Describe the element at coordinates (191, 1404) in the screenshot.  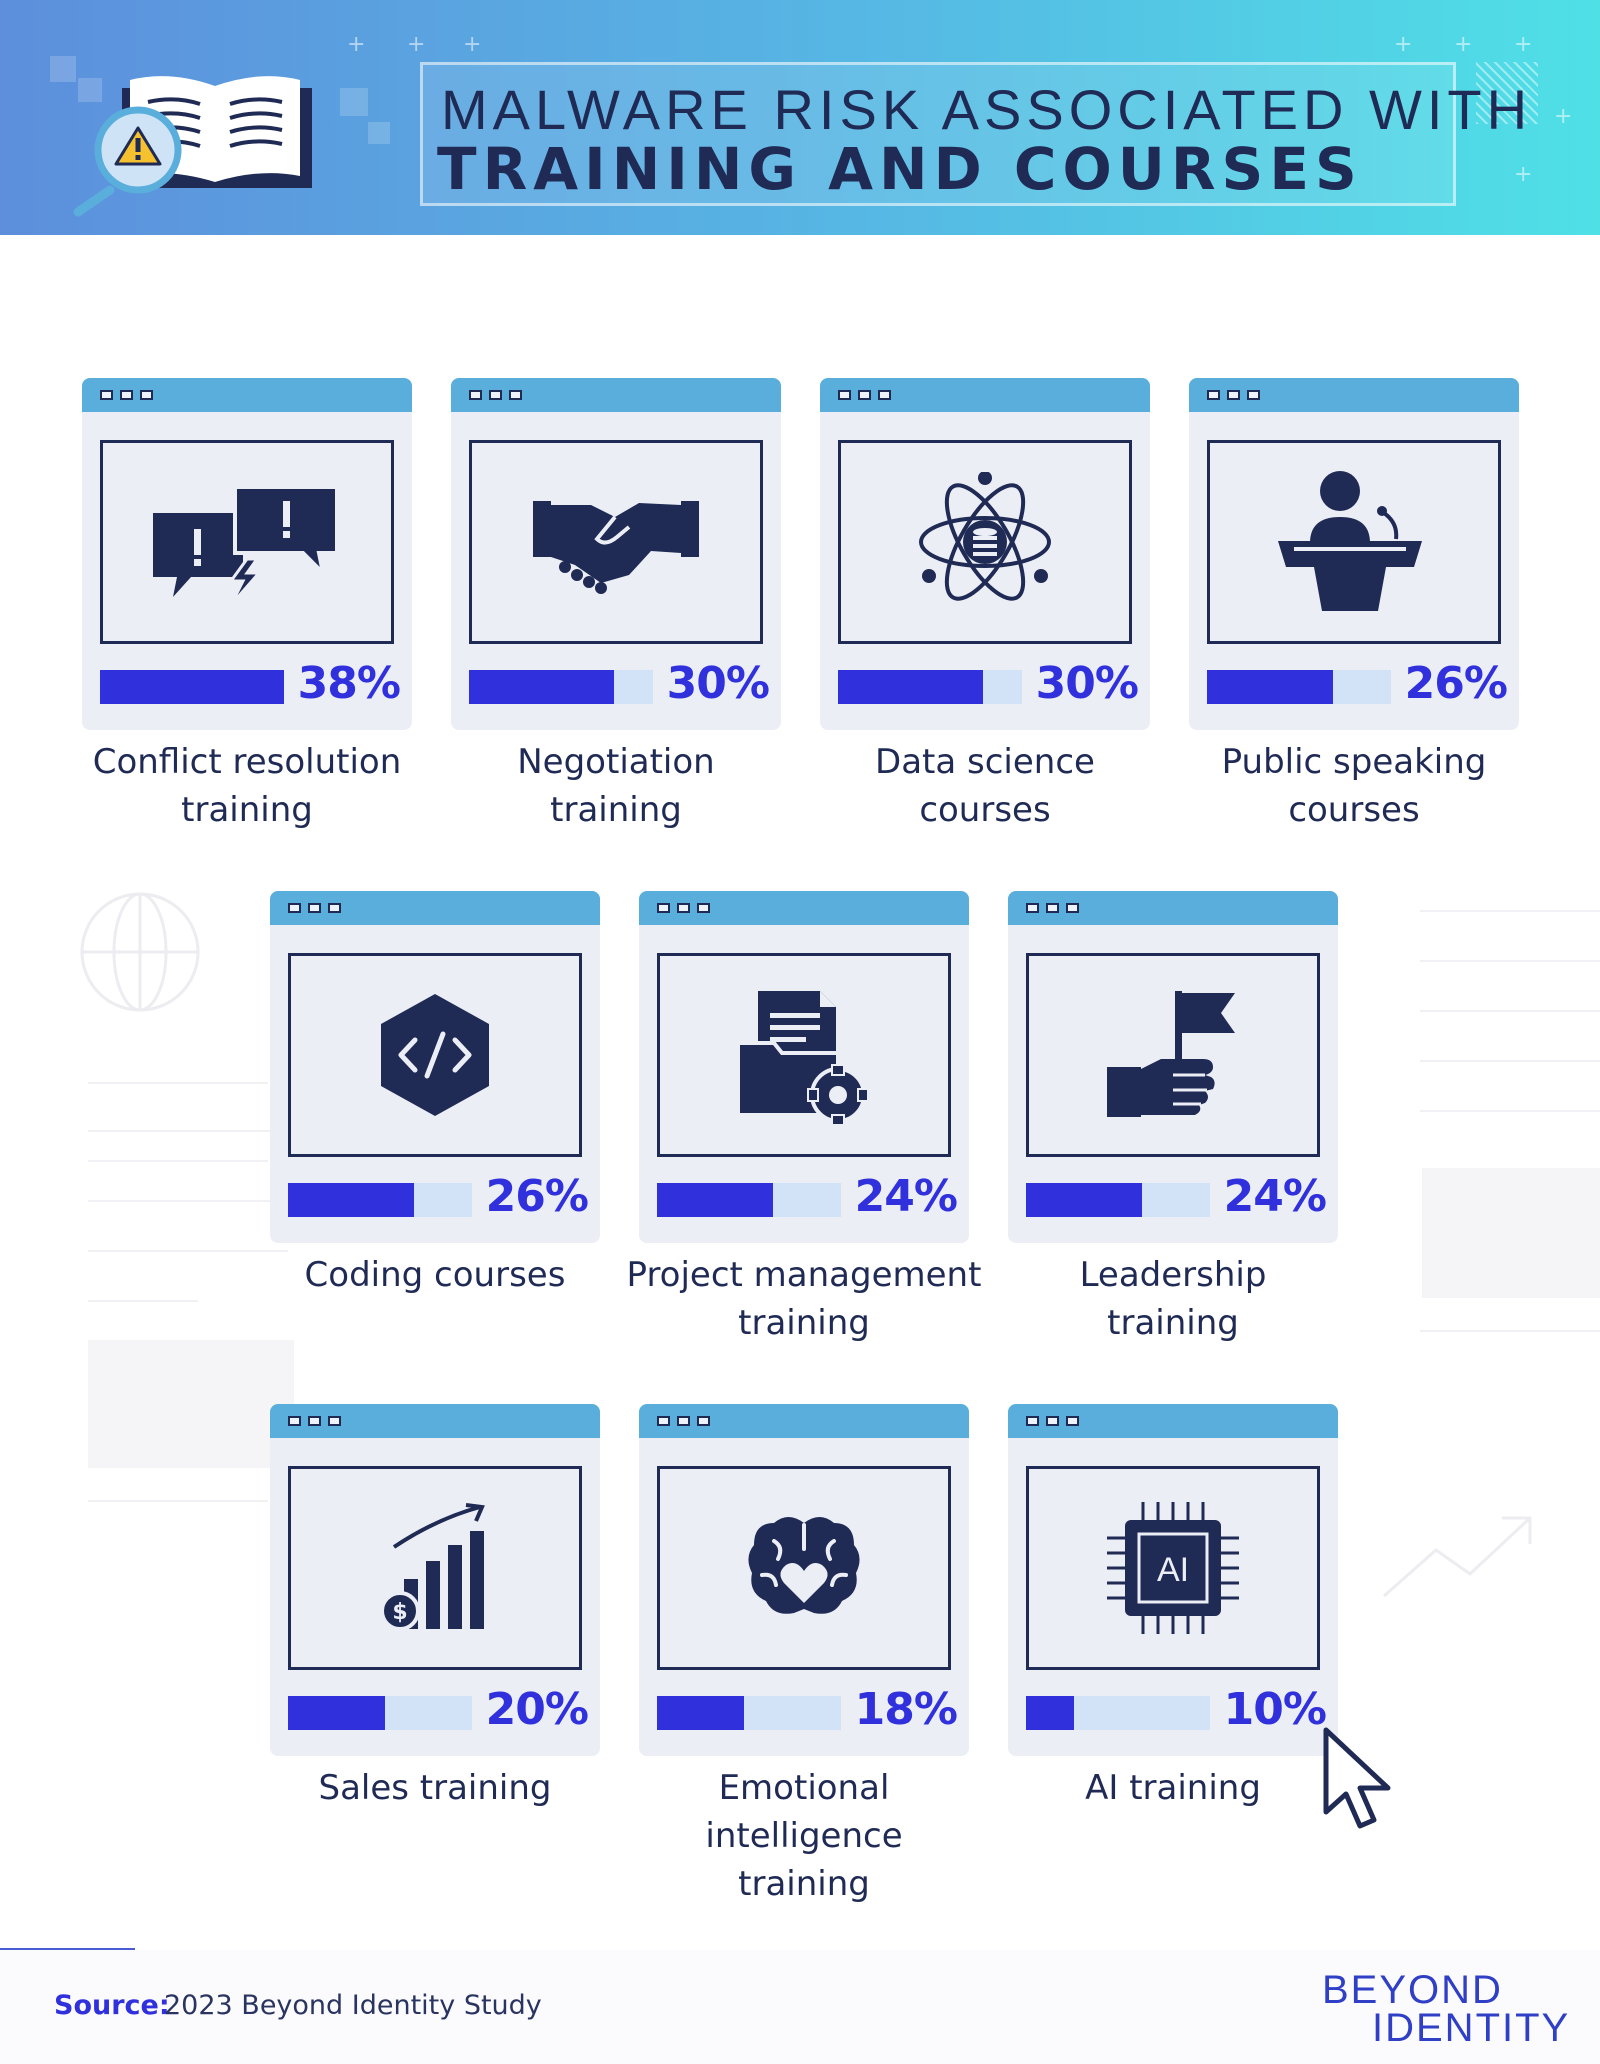
I see `faint-block` at that location.